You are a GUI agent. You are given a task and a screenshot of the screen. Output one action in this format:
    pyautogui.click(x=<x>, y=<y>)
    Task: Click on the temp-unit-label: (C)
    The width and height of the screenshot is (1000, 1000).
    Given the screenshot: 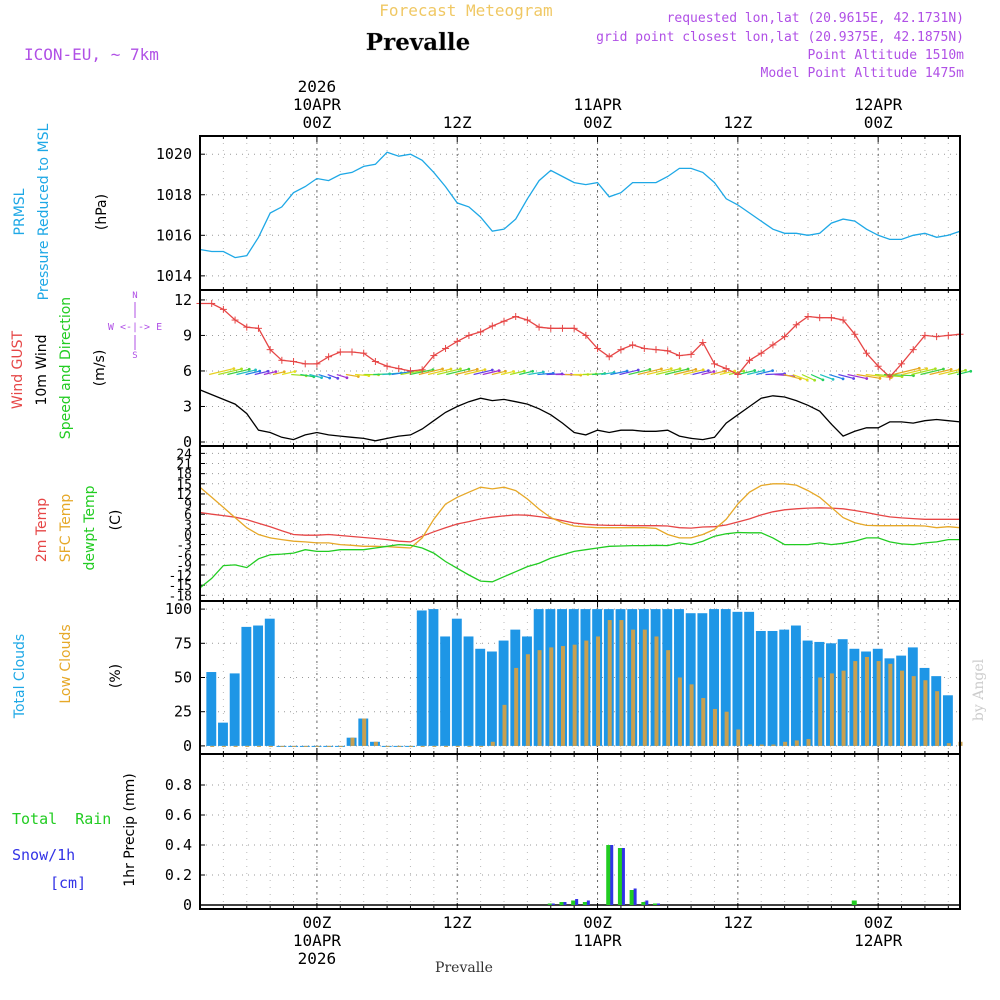 What is the action you would take?
    pyautogui.click(x=116, y=520)
    